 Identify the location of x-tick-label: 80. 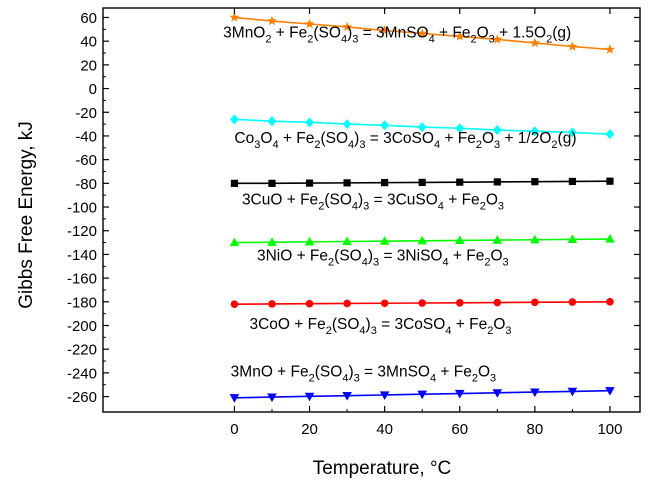
(535, 429).